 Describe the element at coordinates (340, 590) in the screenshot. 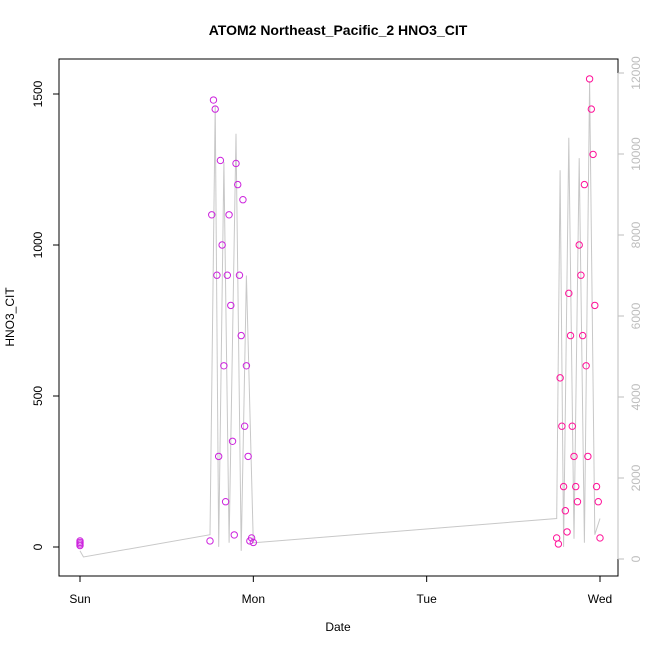

I see `x-axis: Sun Mon Tue Wed` at that location.